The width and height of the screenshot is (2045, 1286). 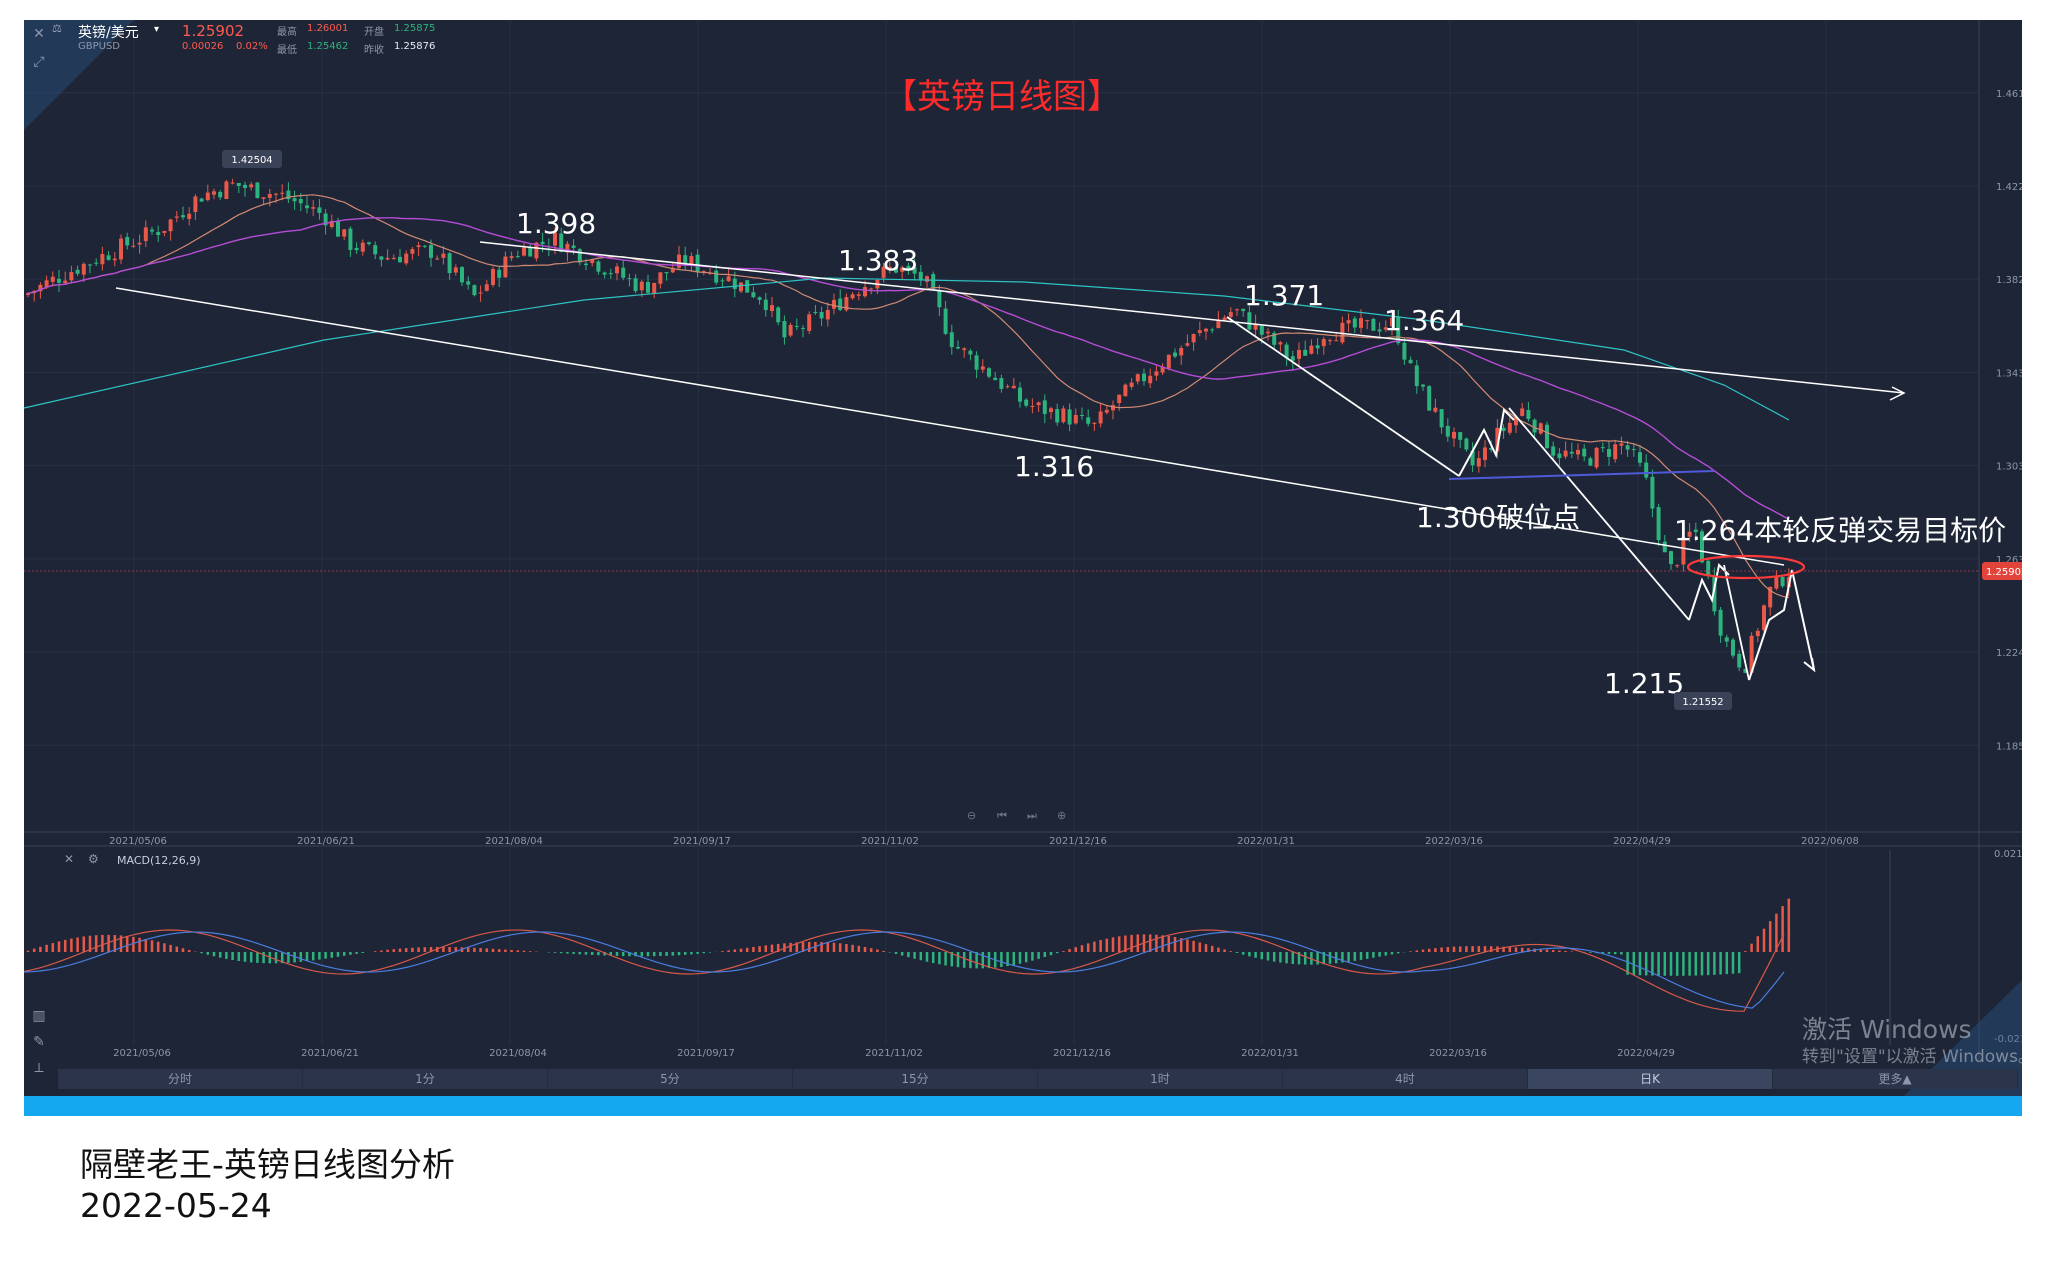 What do you see at coordinates (374, 32) in the screenshot?
I see `open-label: 开盘` at bounding box center [374, 32].